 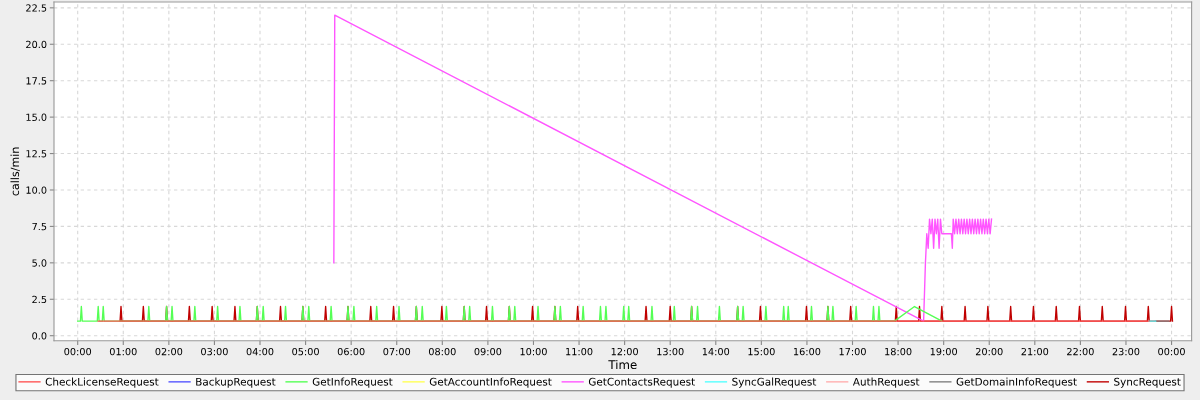 I want to click on legend-label: AuthRequest, so click(x=886, y=382).